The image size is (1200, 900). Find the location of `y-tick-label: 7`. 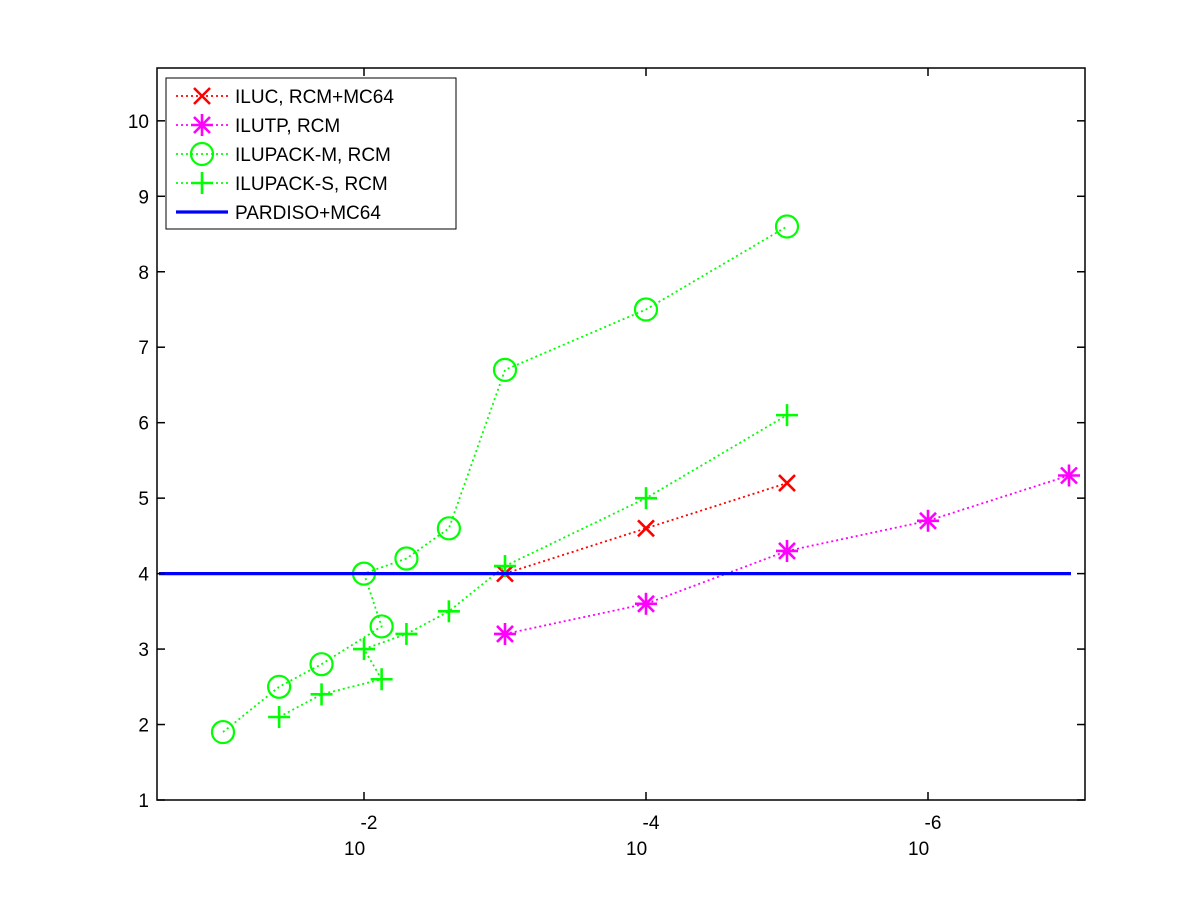

y-tick-label: 7 is located at coordinates (143, 348).